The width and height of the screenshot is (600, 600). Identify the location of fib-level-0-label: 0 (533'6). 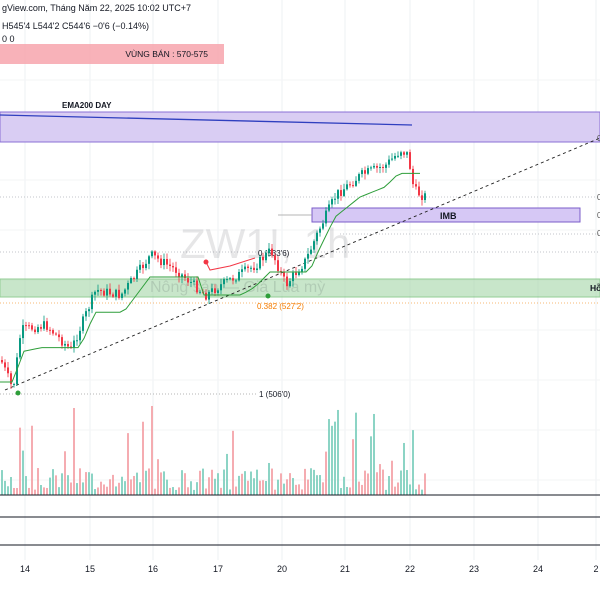
(274, 253).